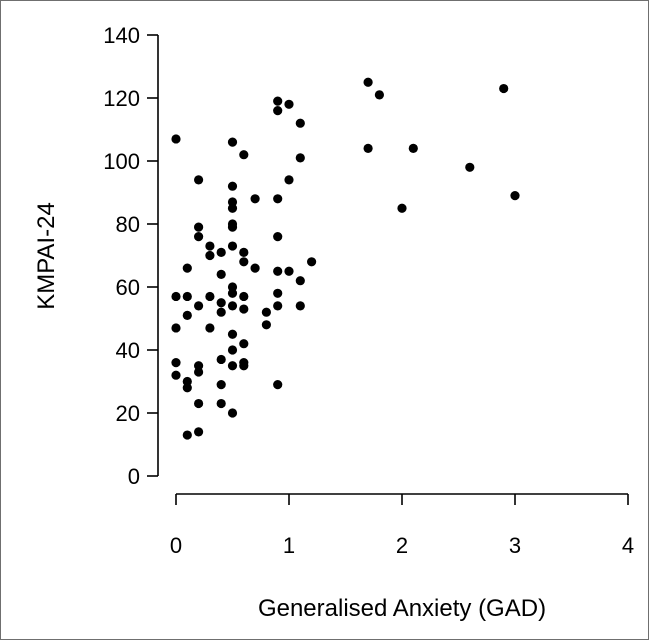  Describe the element at coordinates (515, 545) in the screenshot. I see `x-tick-label: 3` at that location.